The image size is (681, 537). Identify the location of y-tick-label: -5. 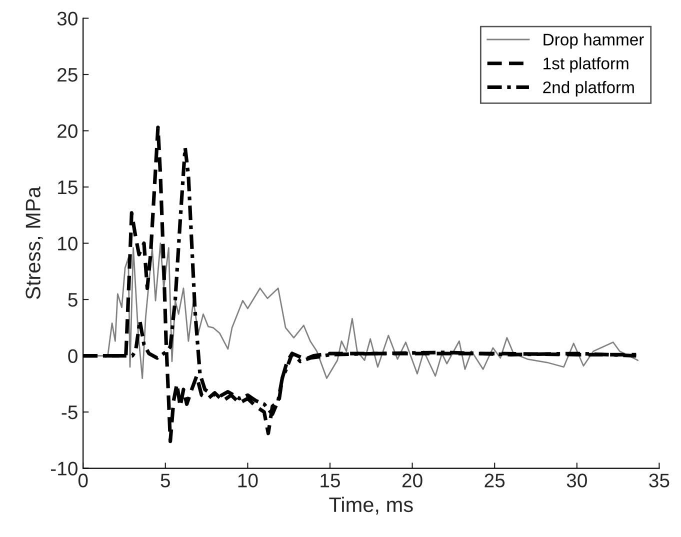
(70, 413).